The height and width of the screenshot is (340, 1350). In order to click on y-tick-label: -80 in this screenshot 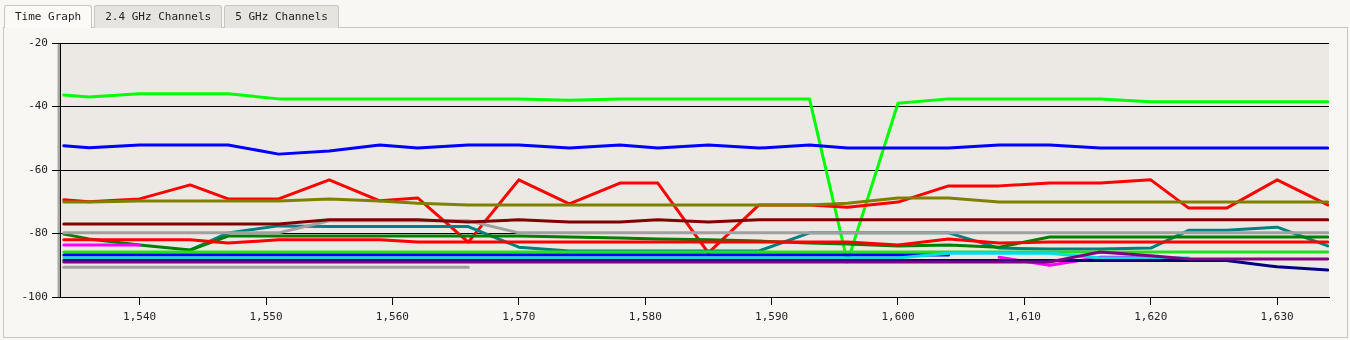, I will do `click(38, 233)`.